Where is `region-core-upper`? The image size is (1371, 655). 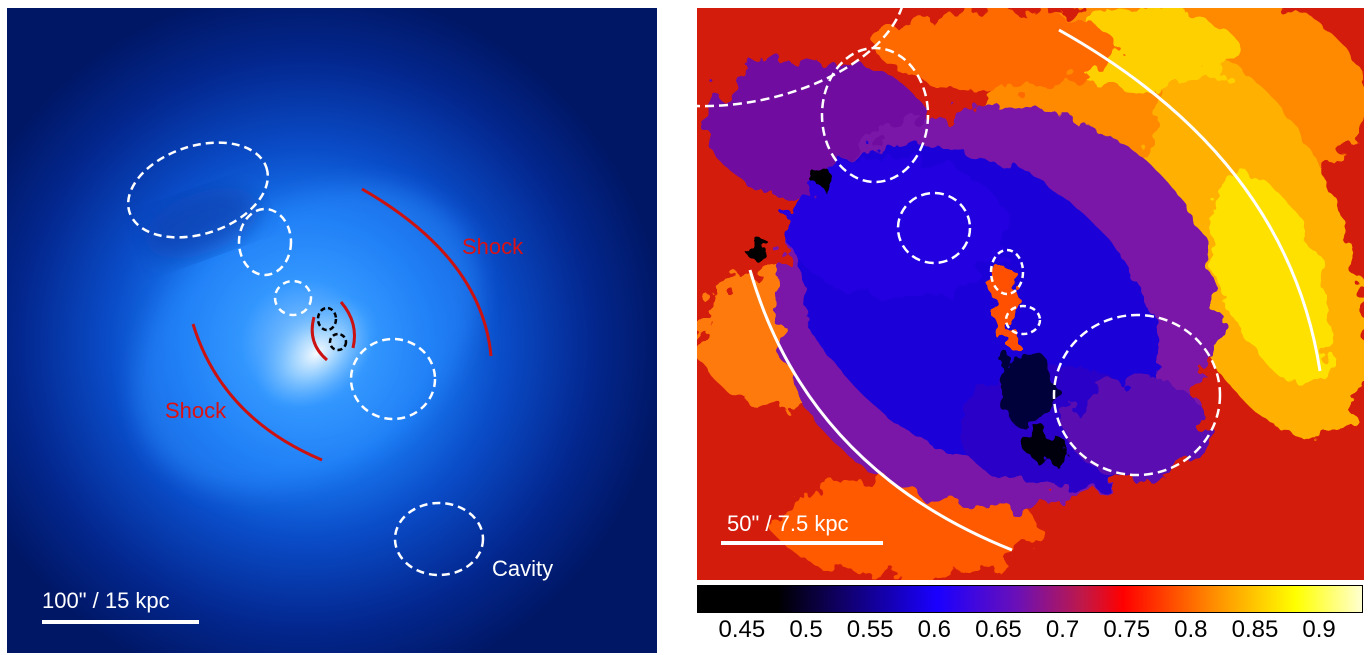 region-core-upper is located at coordinates (1007, 272).